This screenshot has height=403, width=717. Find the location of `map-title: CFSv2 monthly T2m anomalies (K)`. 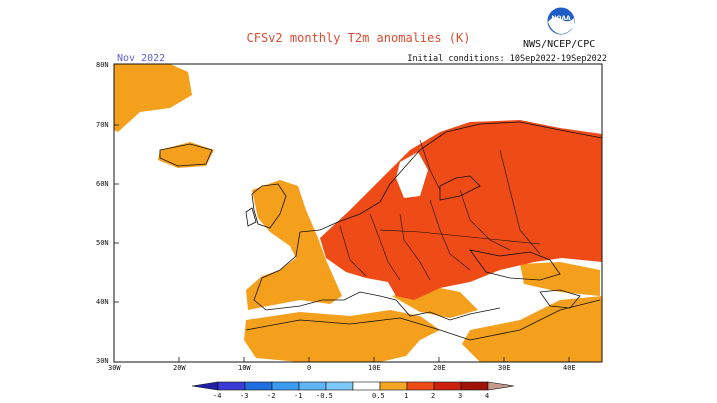

map-title: CFSv2 monthly T2m anomalies (K) is located at coordinates (358, 38).